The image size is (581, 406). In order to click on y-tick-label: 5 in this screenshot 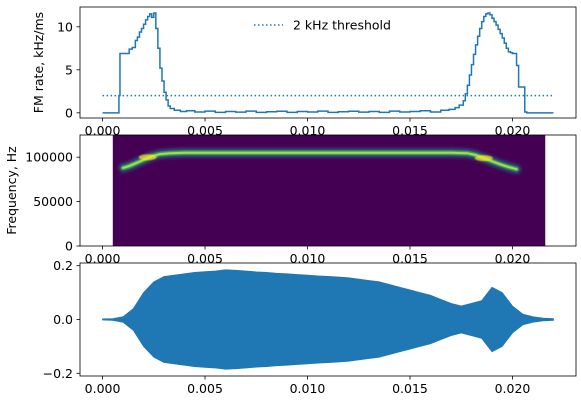, I will do `click(69, 69)`.